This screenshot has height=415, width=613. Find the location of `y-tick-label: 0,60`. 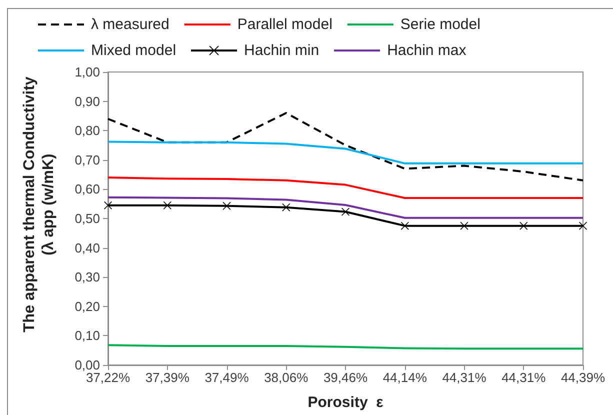

y-tick-label: 0,60 is located at coordinates (87, 189).